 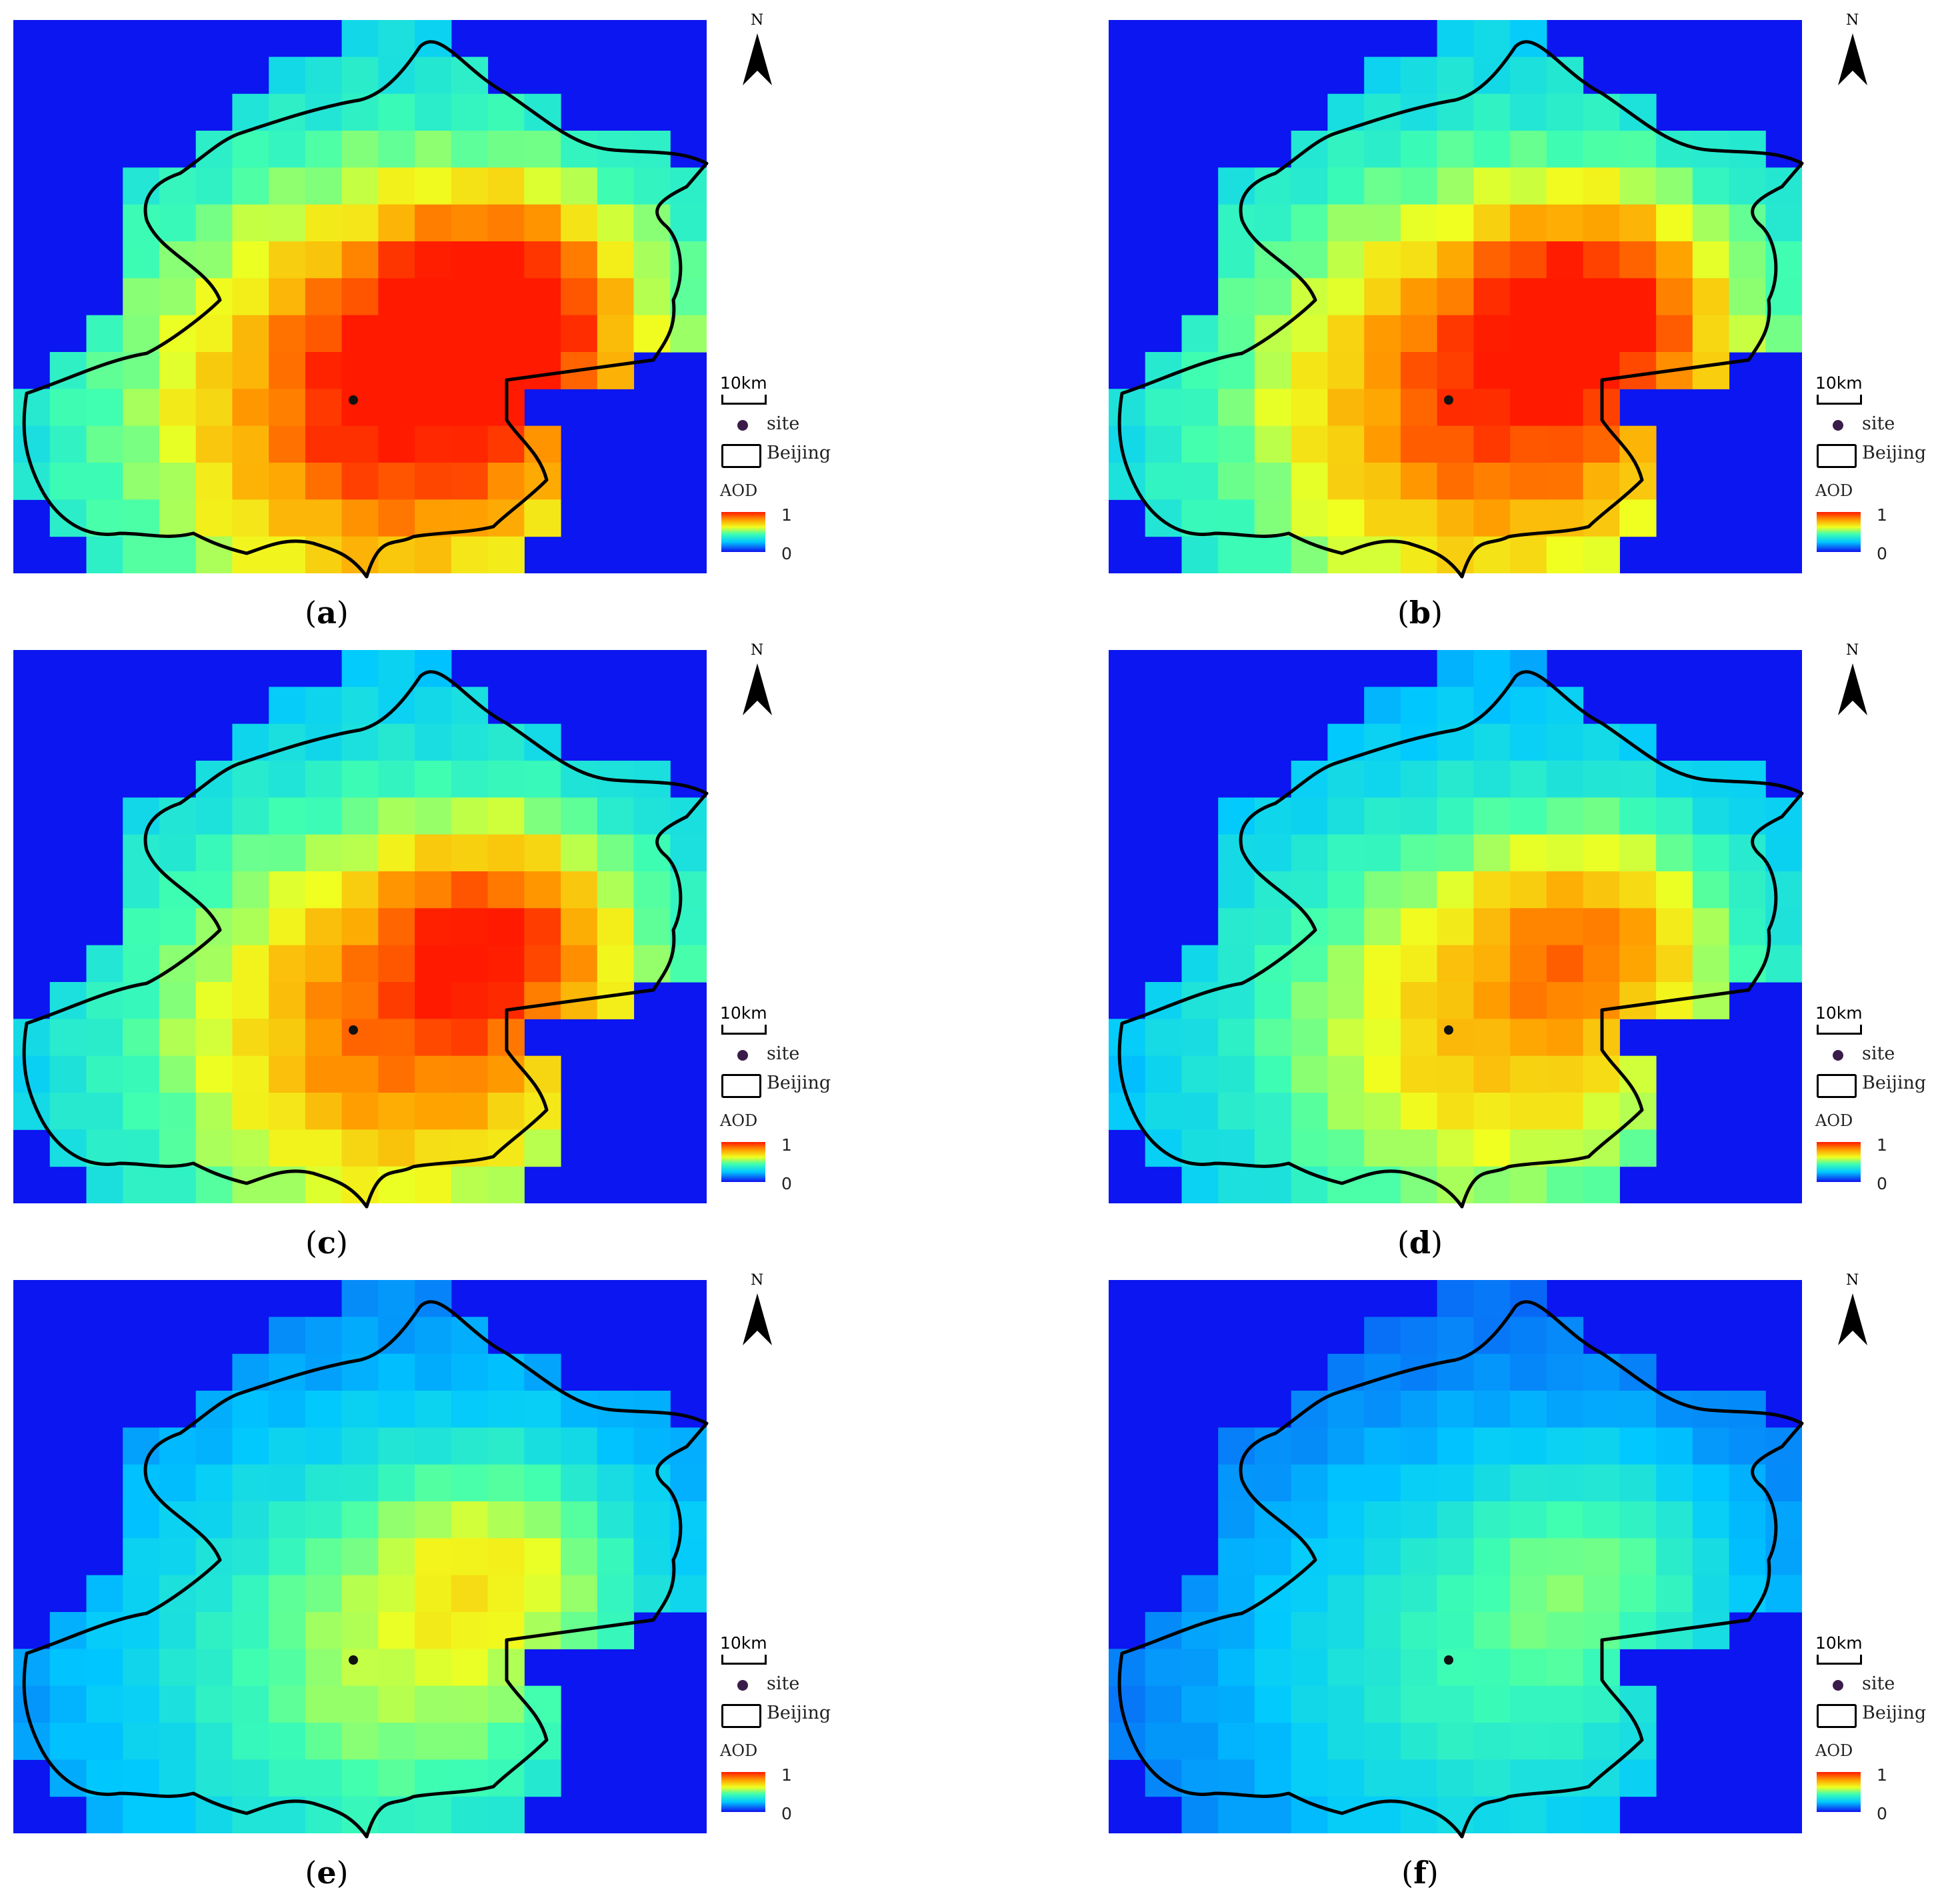 What do you see at coordinates (1420, 1873) in the screenshot?
I see `panel-caption: (f)` at bounding box center [1420, 1873].